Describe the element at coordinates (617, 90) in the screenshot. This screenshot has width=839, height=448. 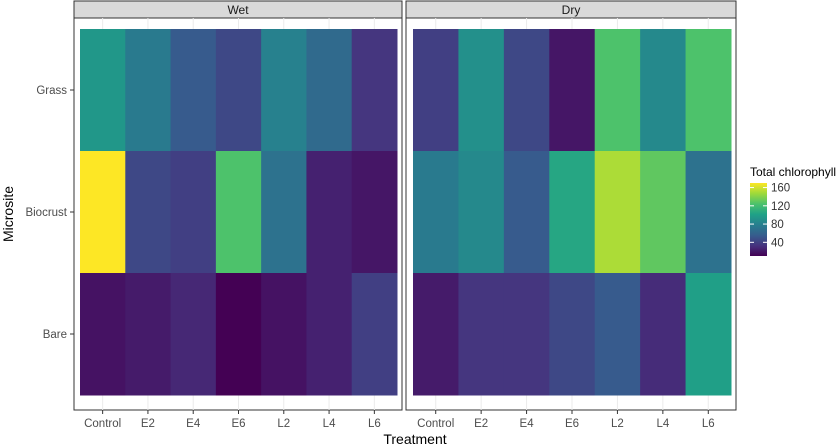
I see `heatmap-cell-dry-grass-l2` at that location.